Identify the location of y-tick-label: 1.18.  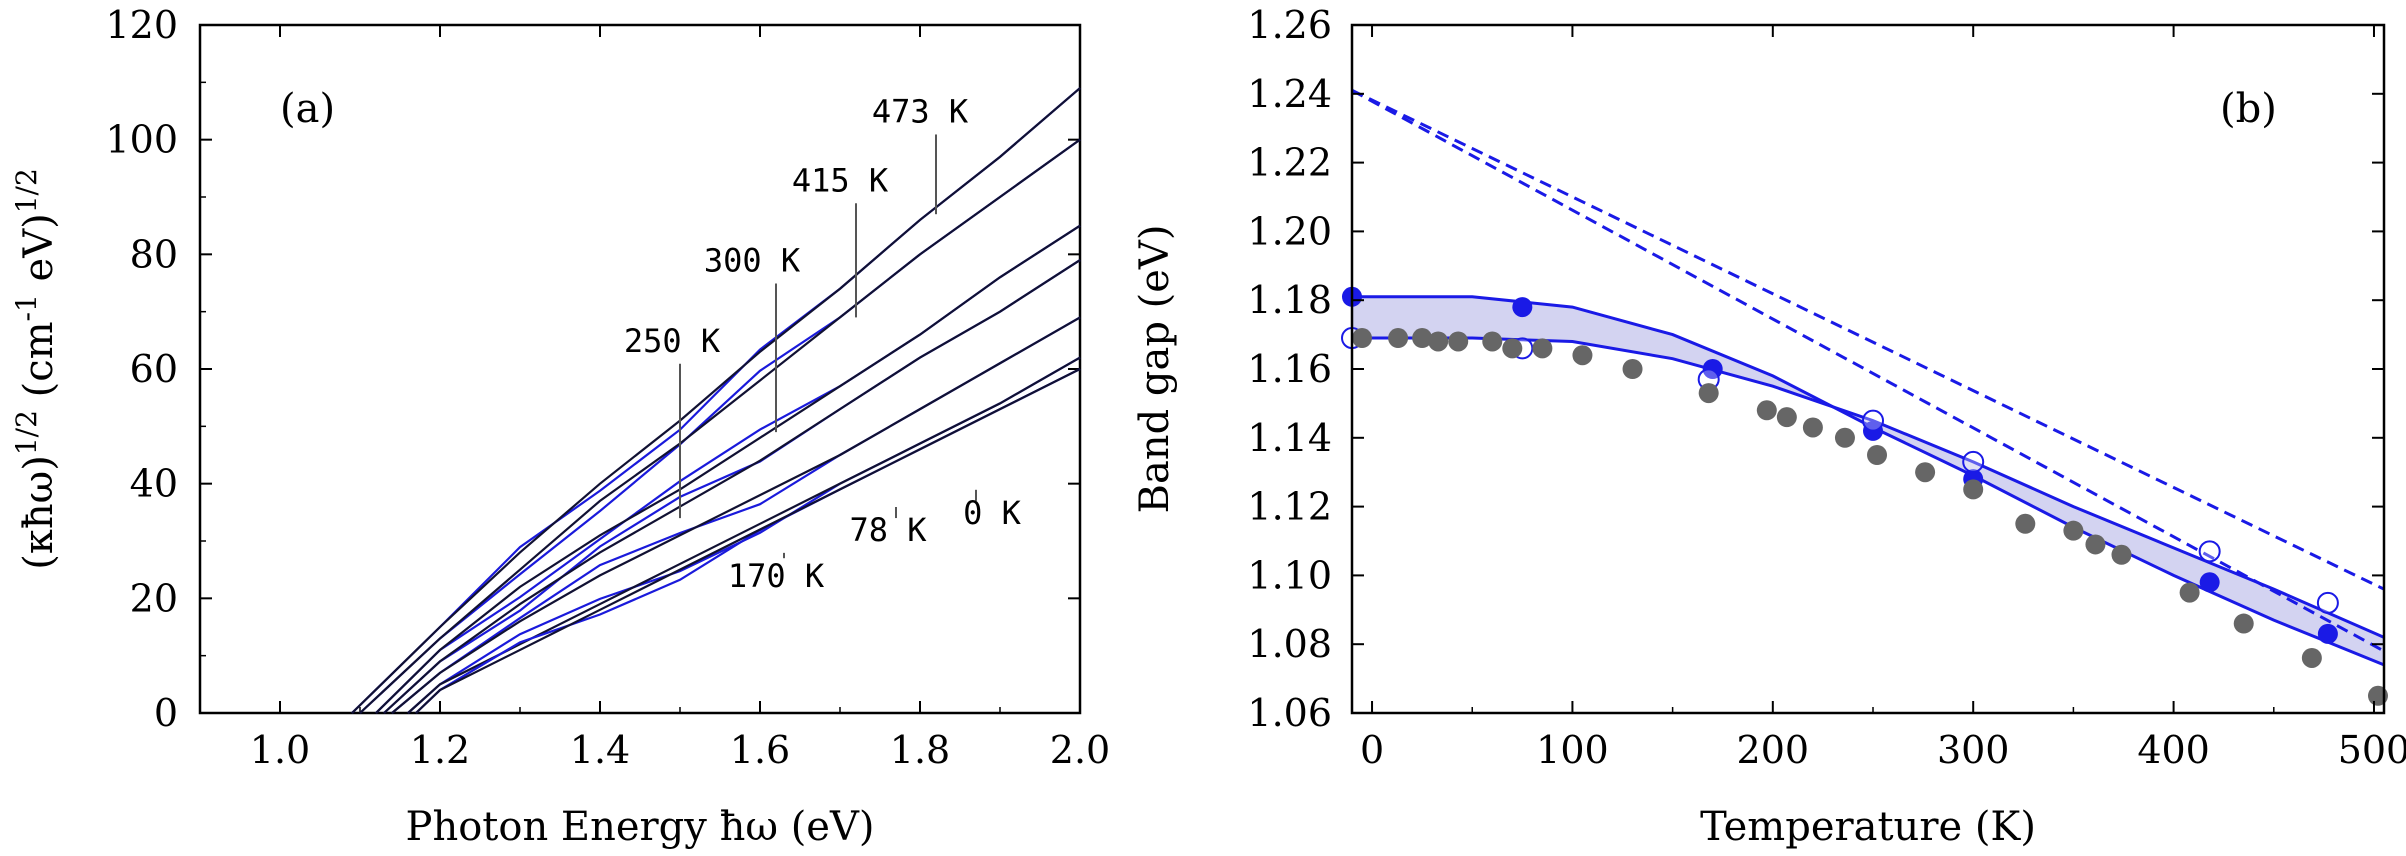
(1289, 300).